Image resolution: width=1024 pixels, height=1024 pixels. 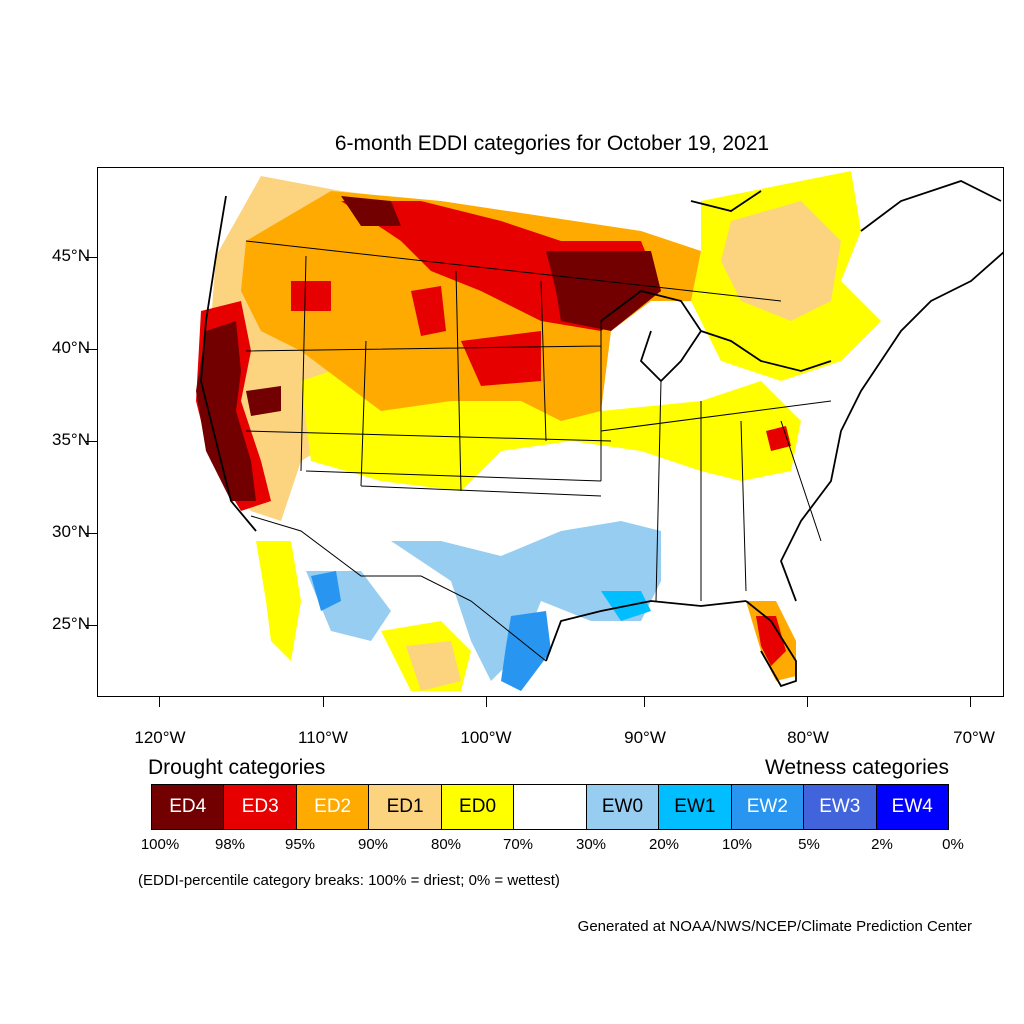 What do you see at coordinates (603, 291) in the screenshot?
I see `region-ed4-northmn` at bounding box center [603, 291].